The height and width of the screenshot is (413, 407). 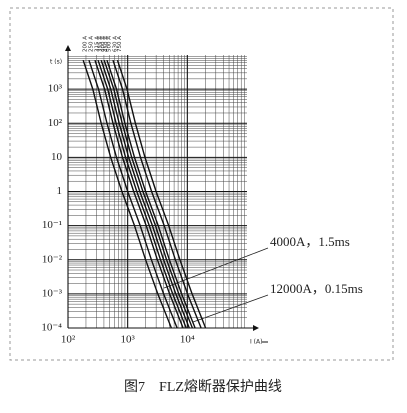 What do you see at coordinates (86, 44) in the screenshot?
I see `legend-label: 200 A` at bounding box center [86, 44].